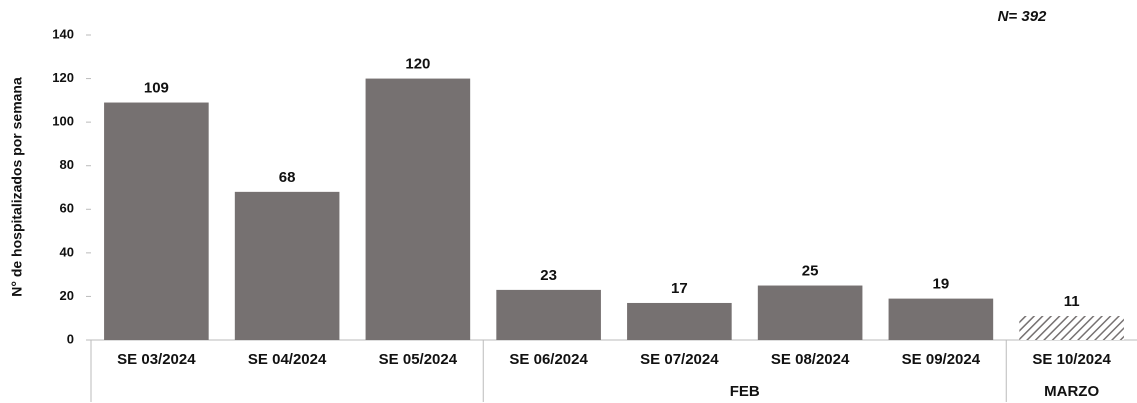  I want to click on value-label: 11, so click(1072, 301).